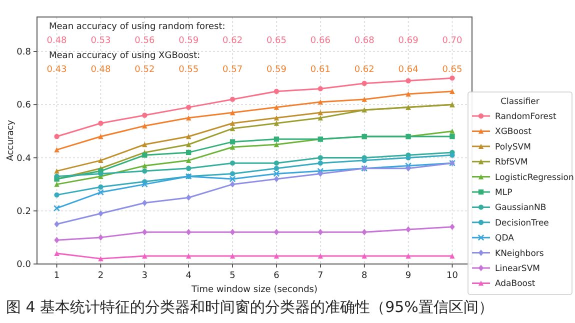 Image resolution: width=575 pixels, height=323 pixels. Describe the element at coordinates (277, 276) in the screenshot. I see `x-tick-label: 6` at that location.